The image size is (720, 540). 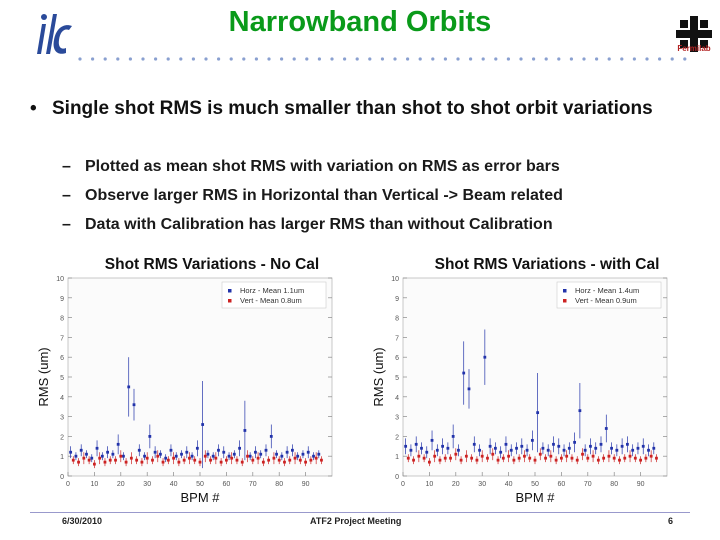 What do you see at coordinates (430, 484) in the screenshot?
I see `x-tick-label: 10` at bounding box center [430, 484].